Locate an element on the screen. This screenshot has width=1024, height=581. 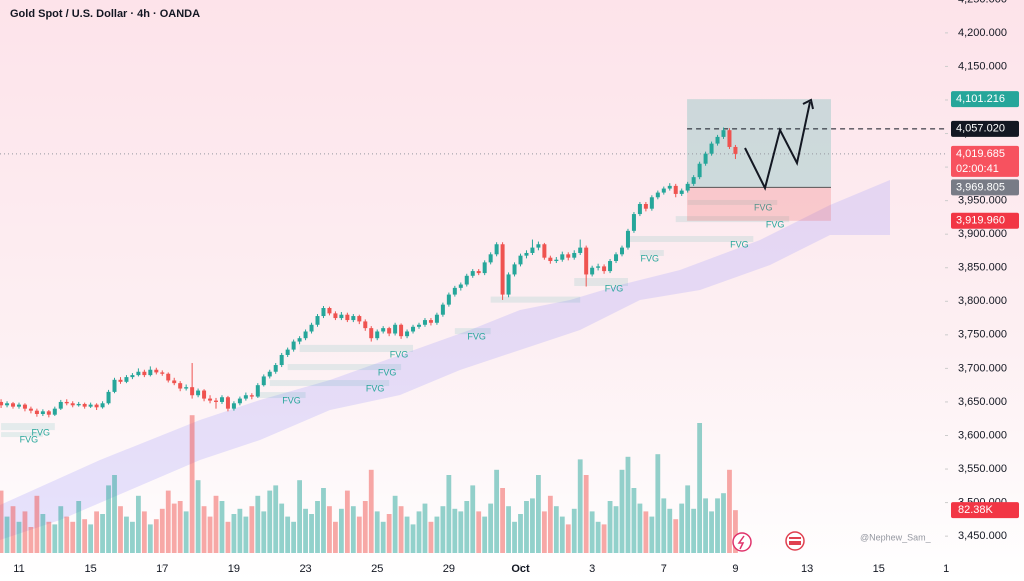
icon-lightning is located at coordinates (742, 542).